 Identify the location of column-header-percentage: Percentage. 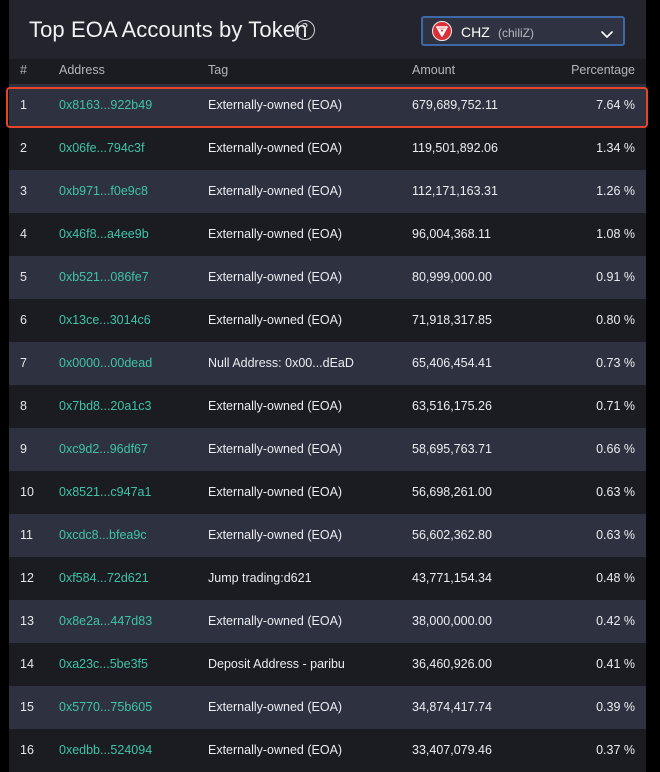
(603, 70).